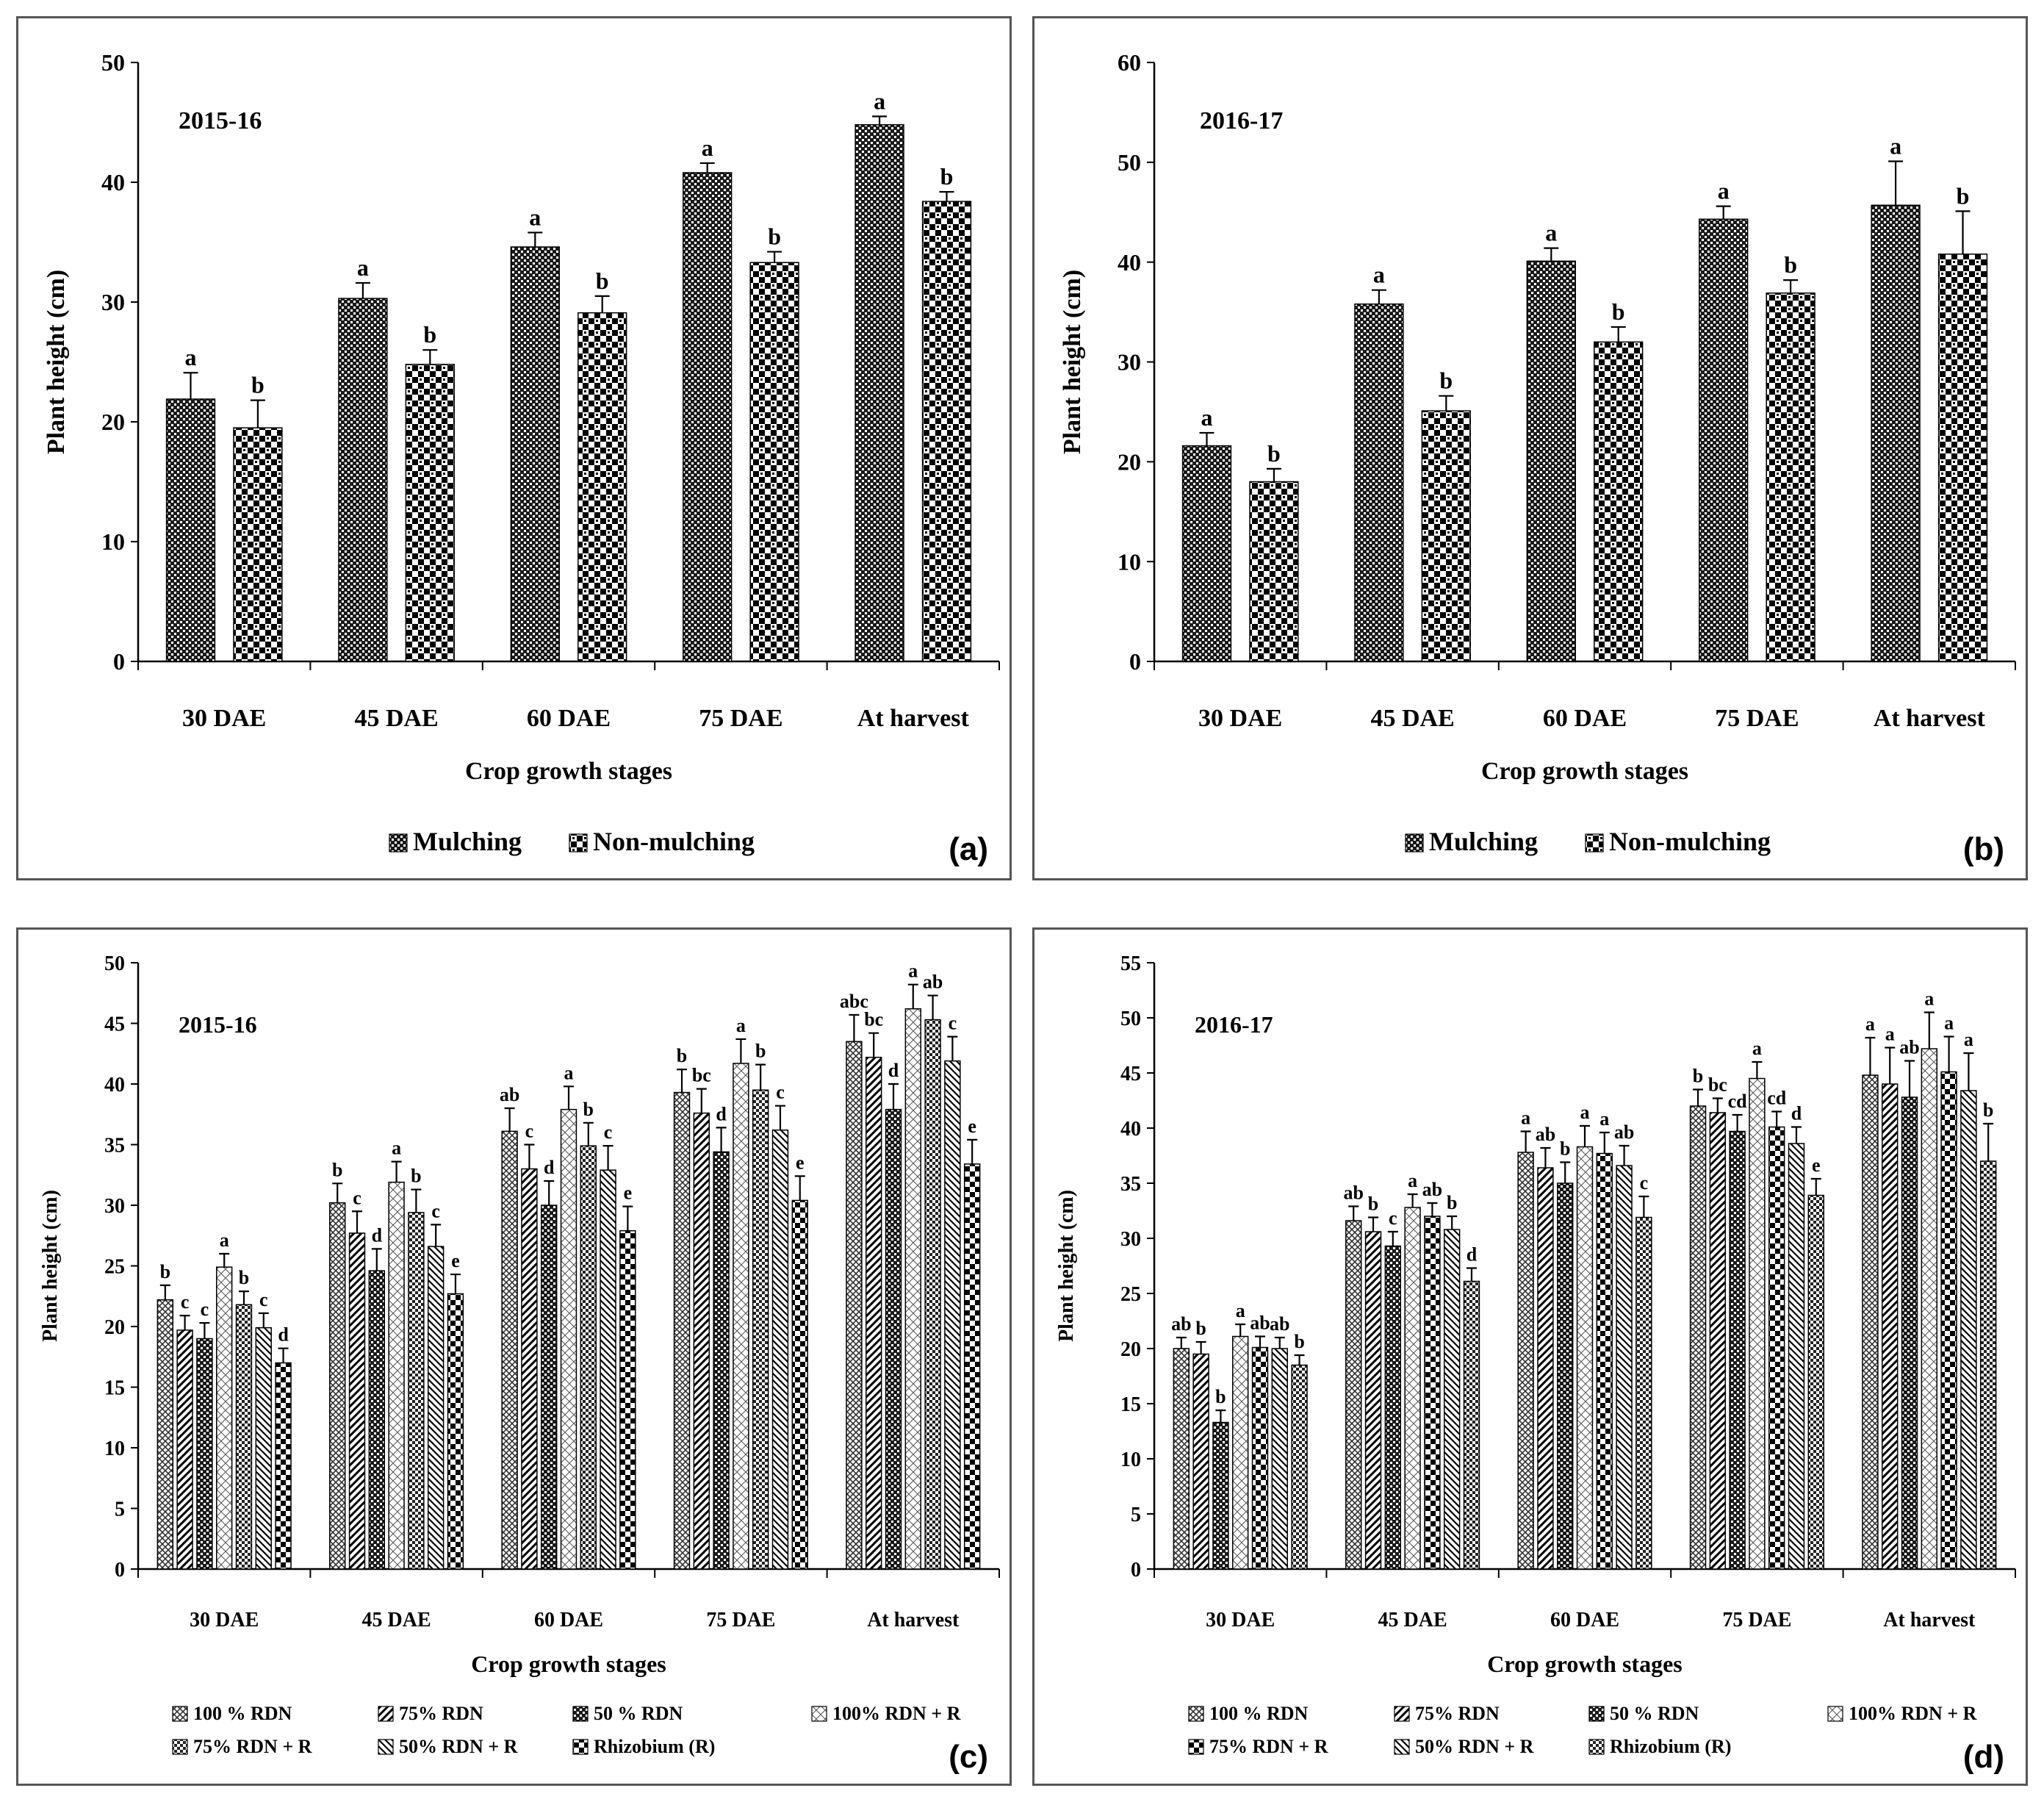  I want to click on y-tick-label: 35, so click(114, 1145).